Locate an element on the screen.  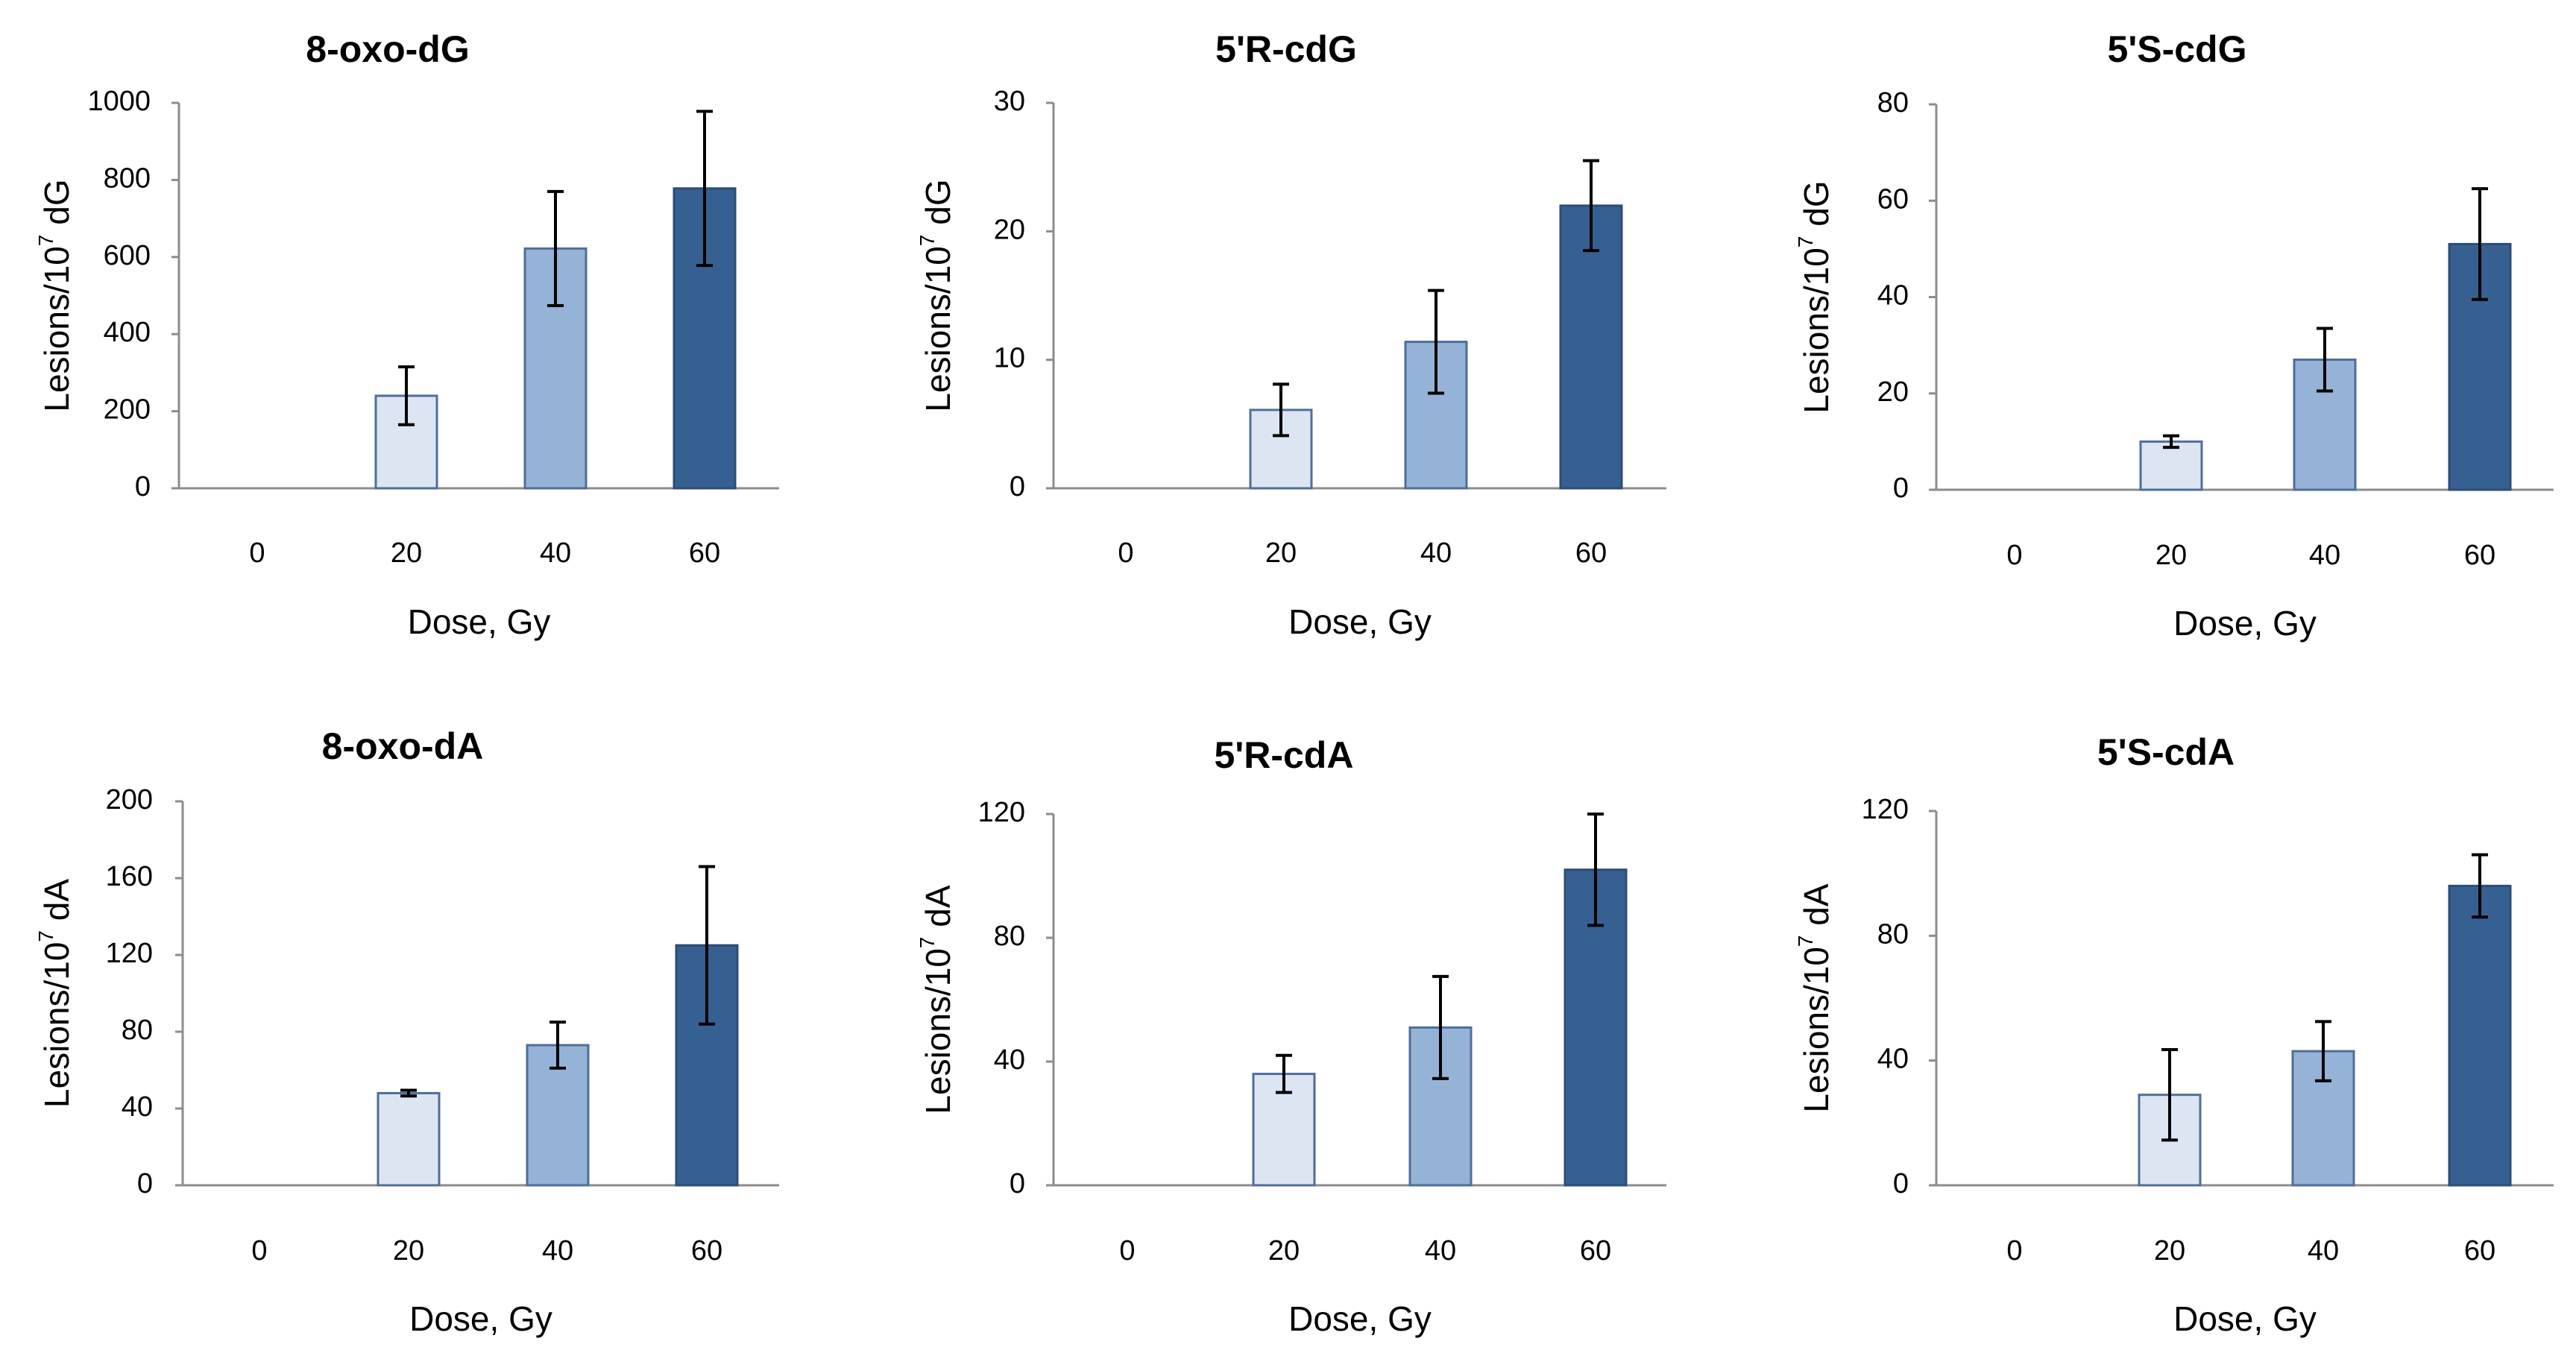
y-tick-label: 30 is located at coordinates (1010, 101).